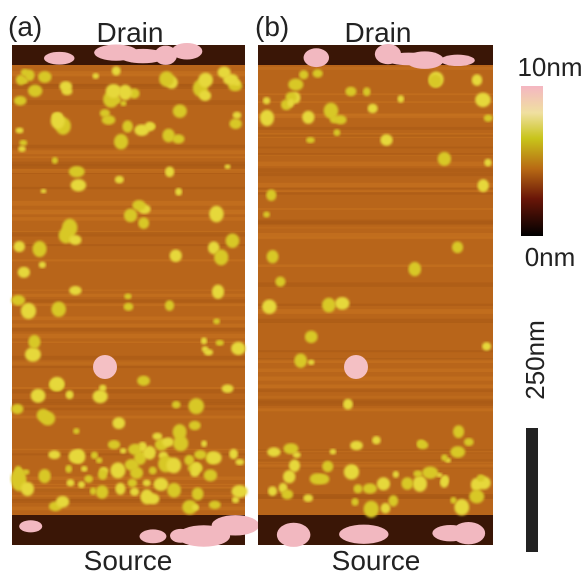 The image size is (586, 583). What do you see at coordinates (25, 26) in the screenshot?
I see `panel-label: (a)` at bounding box center [25, 26].